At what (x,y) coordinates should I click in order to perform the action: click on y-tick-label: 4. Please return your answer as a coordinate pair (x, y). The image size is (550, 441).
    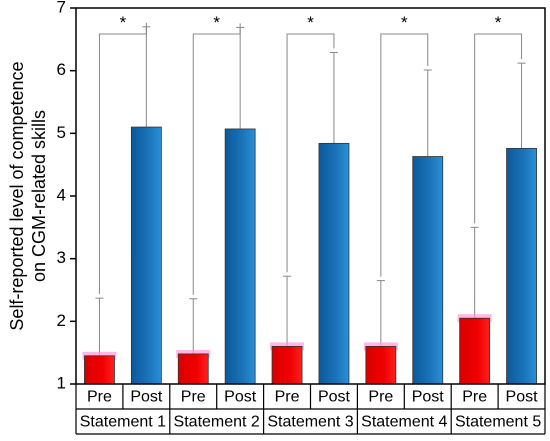
    Looking at the image, I should click on (61, 194).